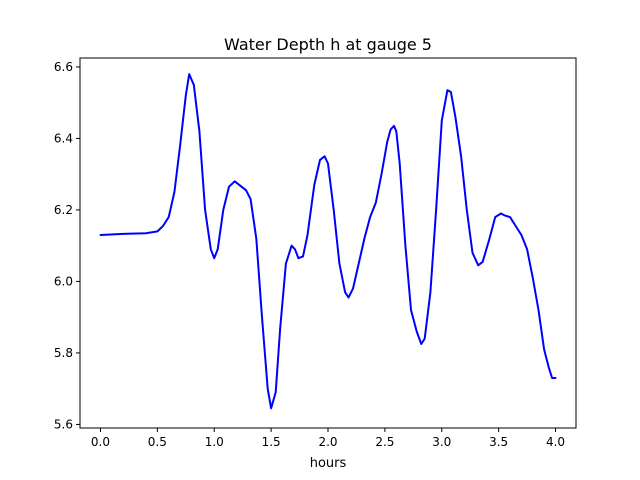 The height and width of the screenshot is (480, 640). Describe the element at coordinates (328, 44) in the screenshot. I see `chart-title: Water Depth h at gauge 5` at that location.